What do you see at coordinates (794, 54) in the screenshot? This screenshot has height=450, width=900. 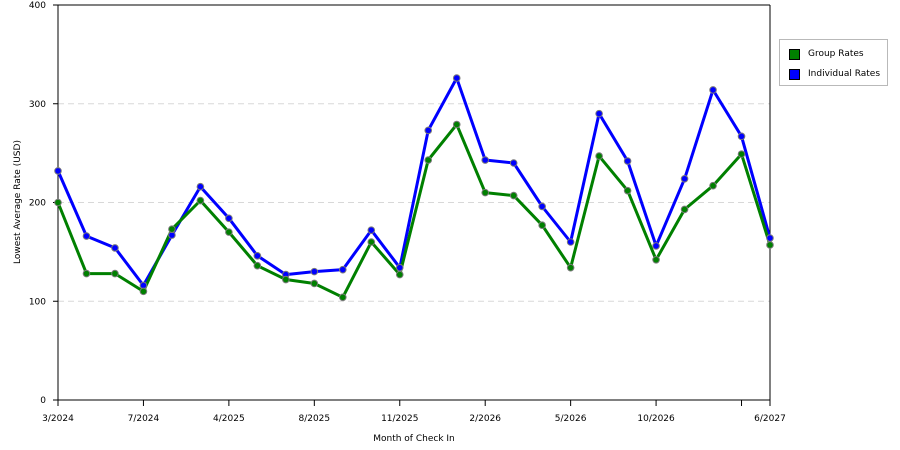 I see `legend-swatch-green` at bounding box center [794, 54].